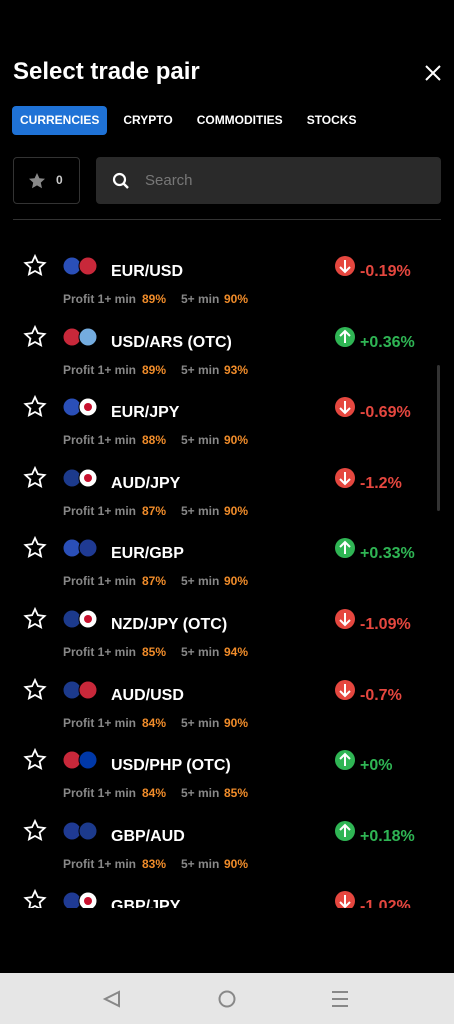 Image resolution: width=454 pixels, height=1024 pixels. I want to click on pair-name: EUR/JPY, so click(145, 413).